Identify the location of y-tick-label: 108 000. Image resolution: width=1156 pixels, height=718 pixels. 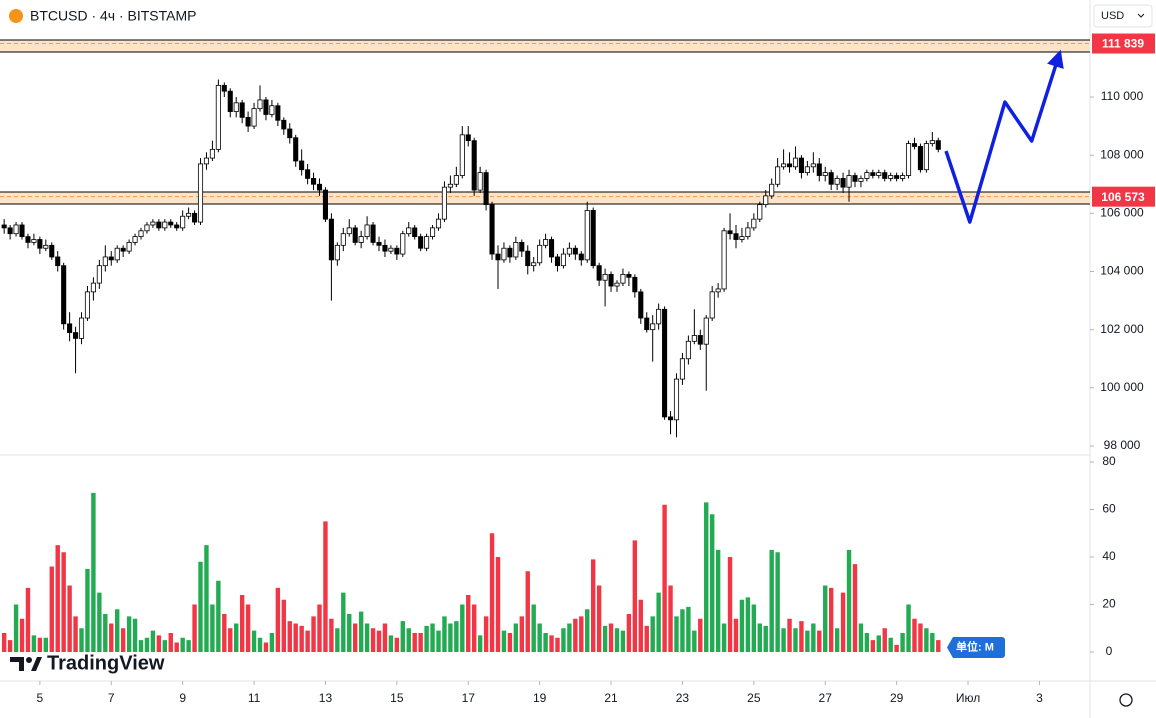
(1122, 154).